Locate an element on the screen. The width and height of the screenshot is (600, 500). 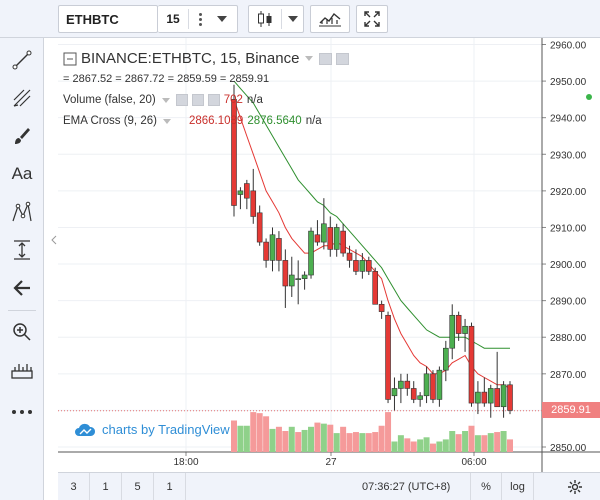
pattern-tool is located at coordinates (22, 212).